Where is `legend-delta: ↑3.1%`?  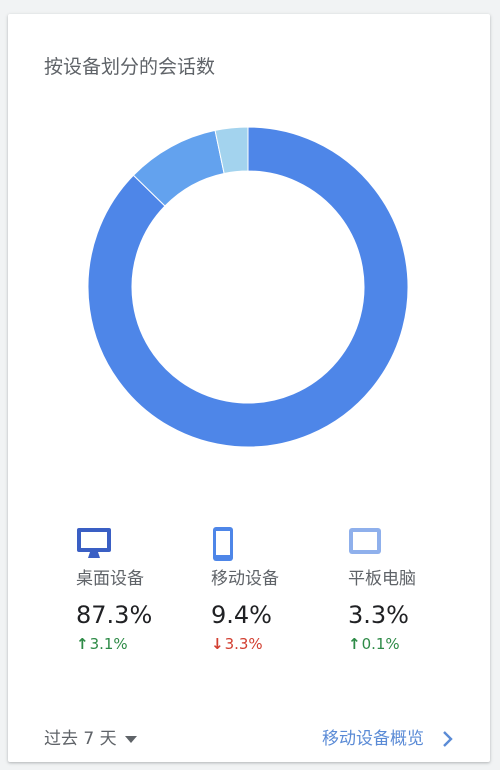
legend-delta: ↑3.1% is located at coordinates (102, 644).